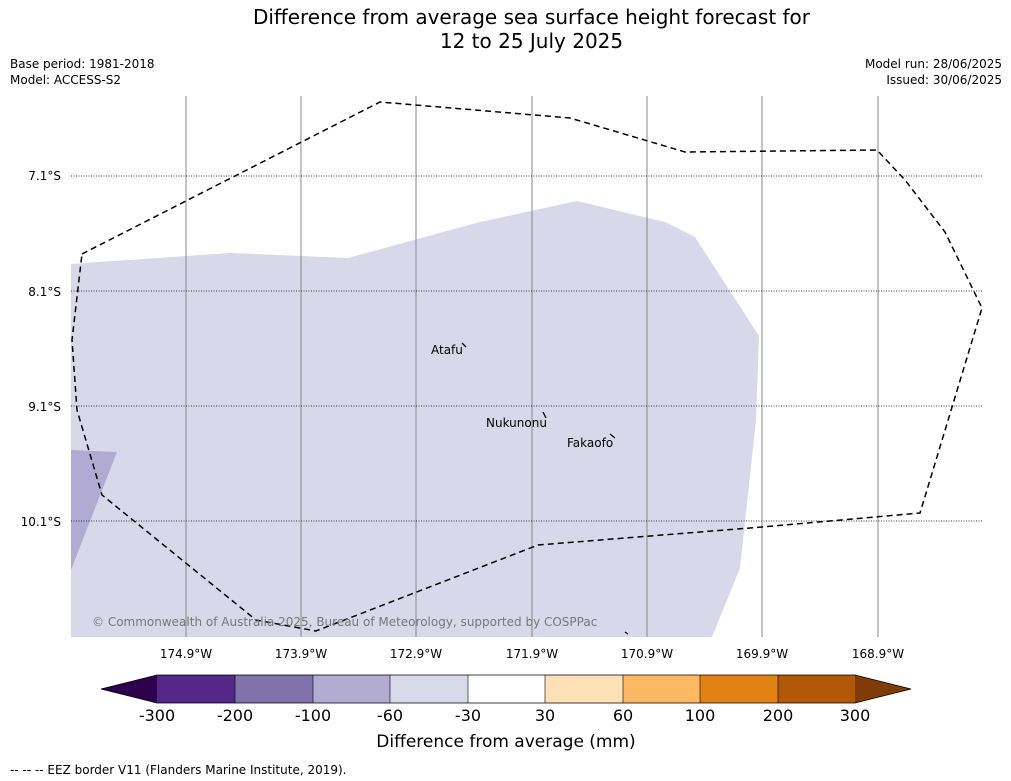  What do you see at coordinates (468, 715) in the screenshot?
I see `colorbar-tick-label: -30` at bounding box center [468, 715].